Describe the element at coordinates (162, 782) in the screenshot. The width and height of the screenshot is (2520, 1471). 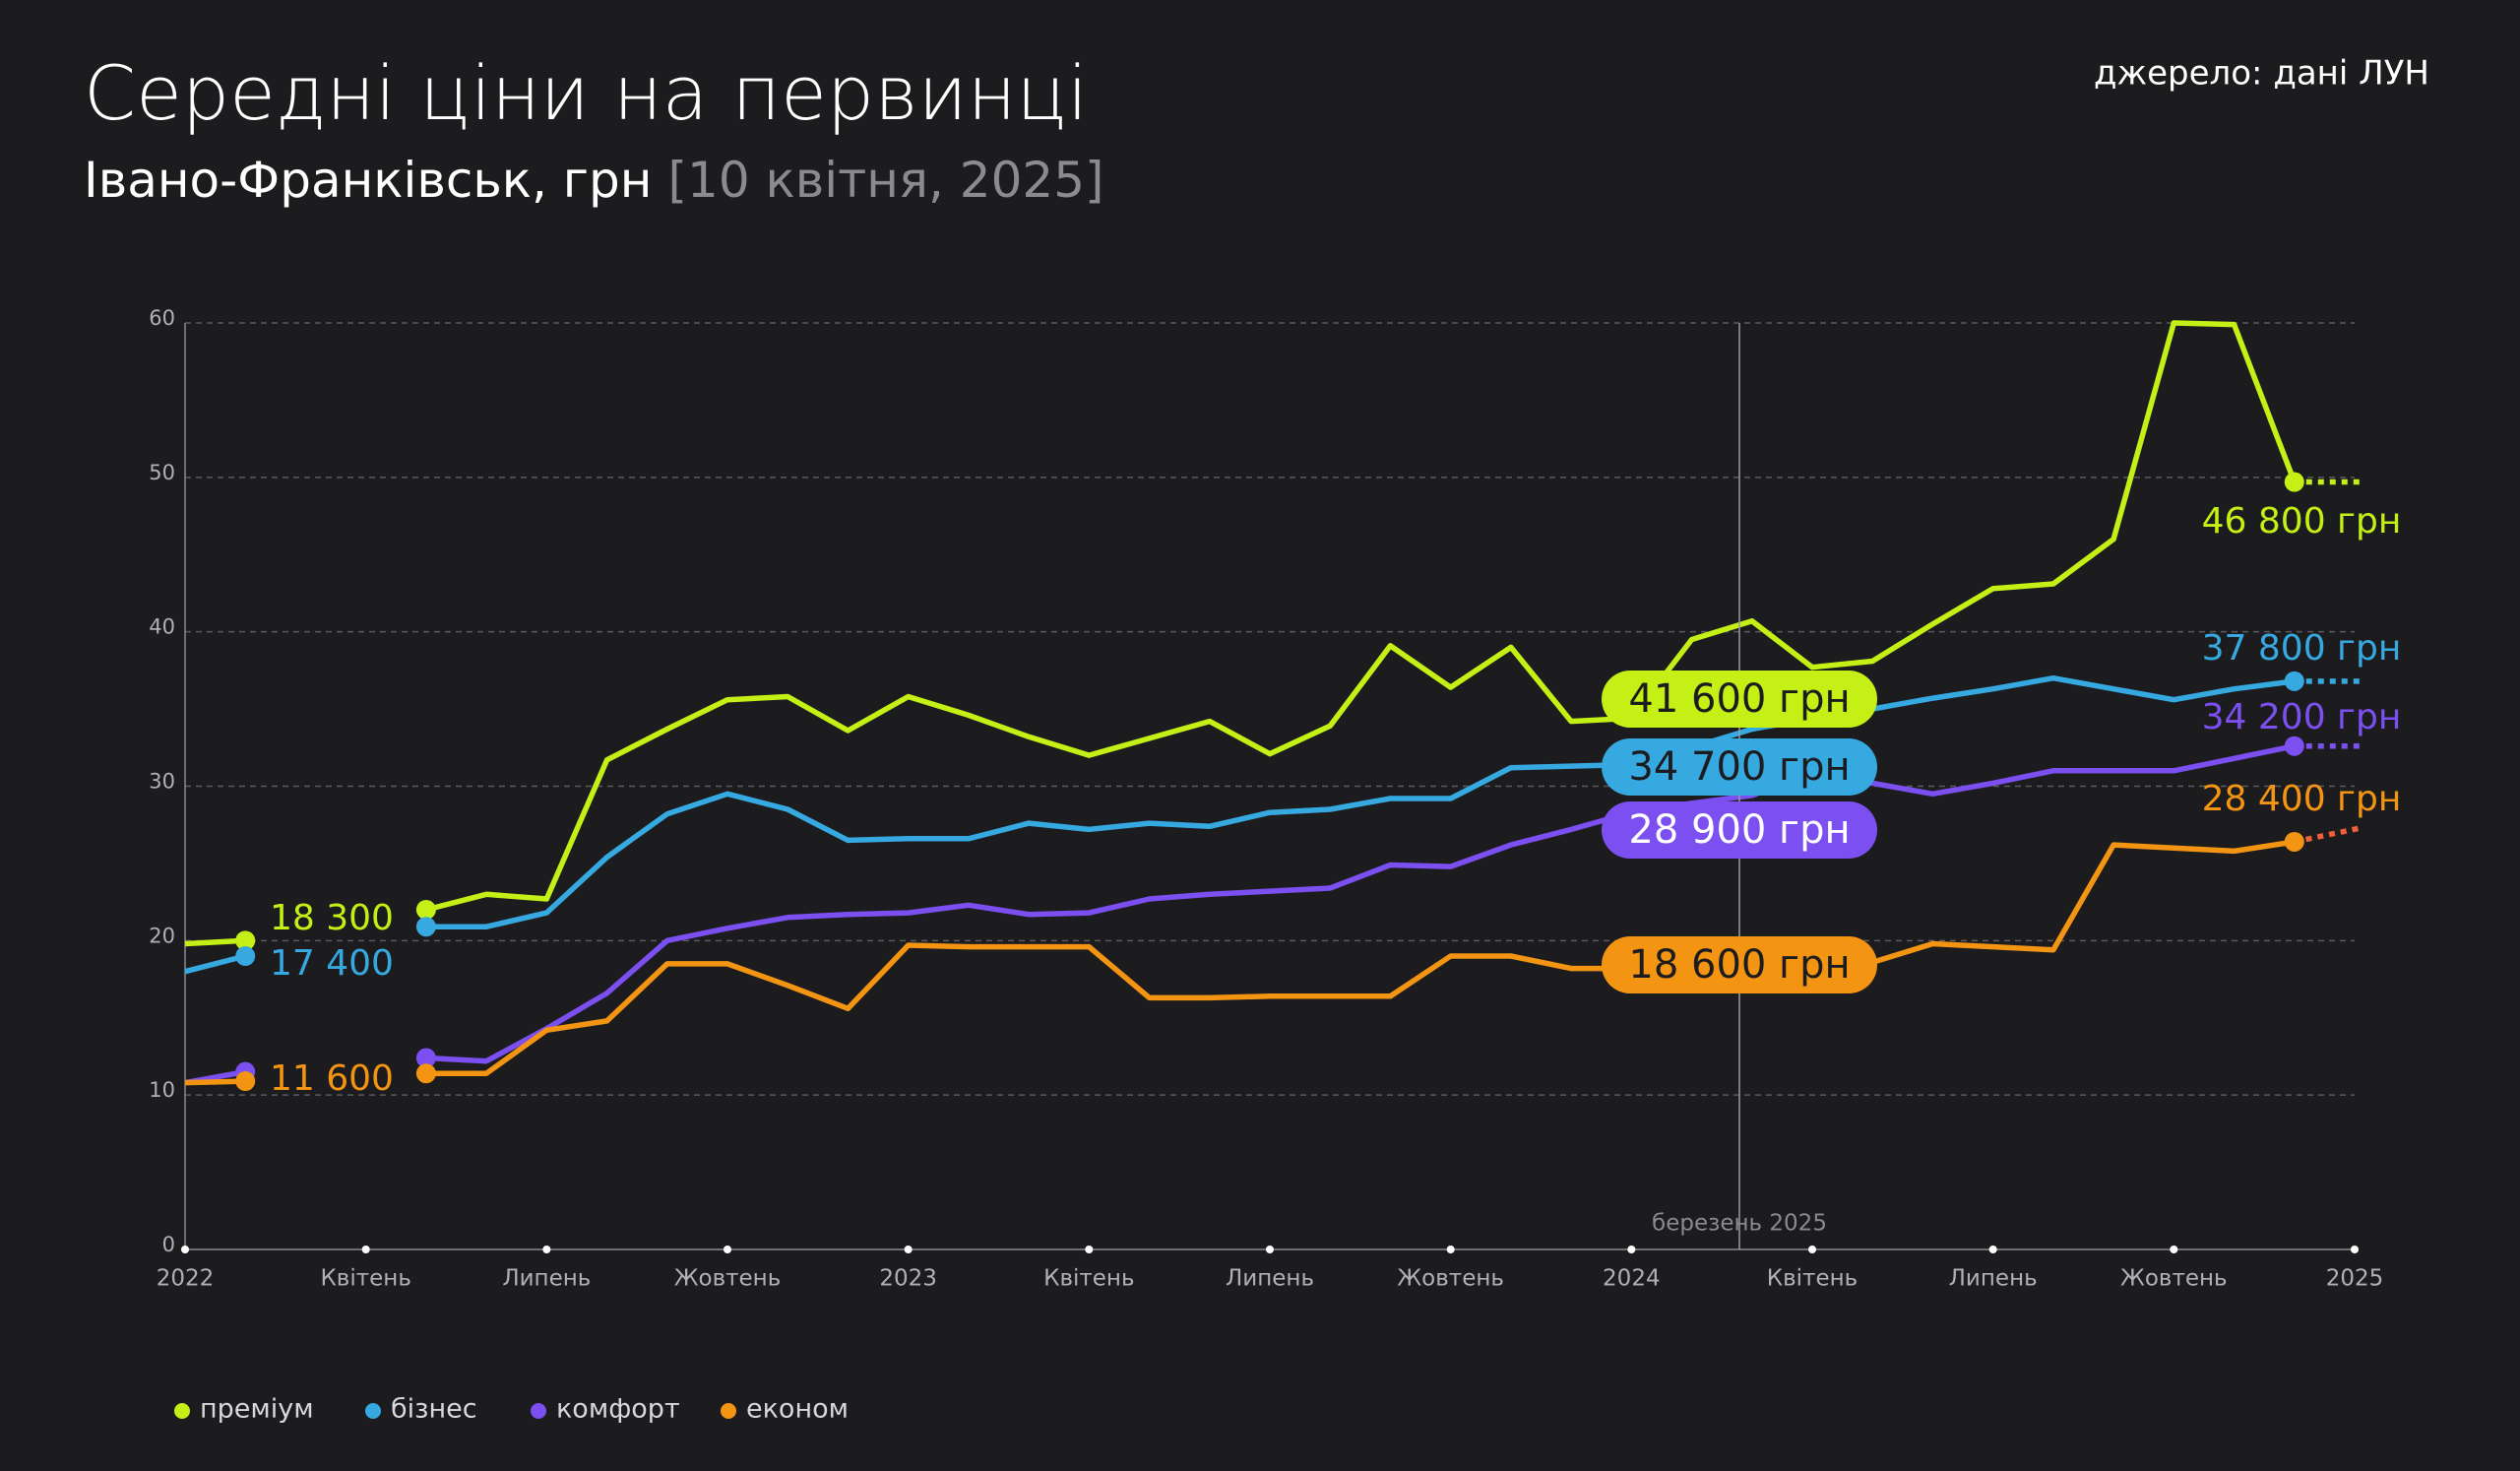
I see `y-tick-label: 30` at that location.